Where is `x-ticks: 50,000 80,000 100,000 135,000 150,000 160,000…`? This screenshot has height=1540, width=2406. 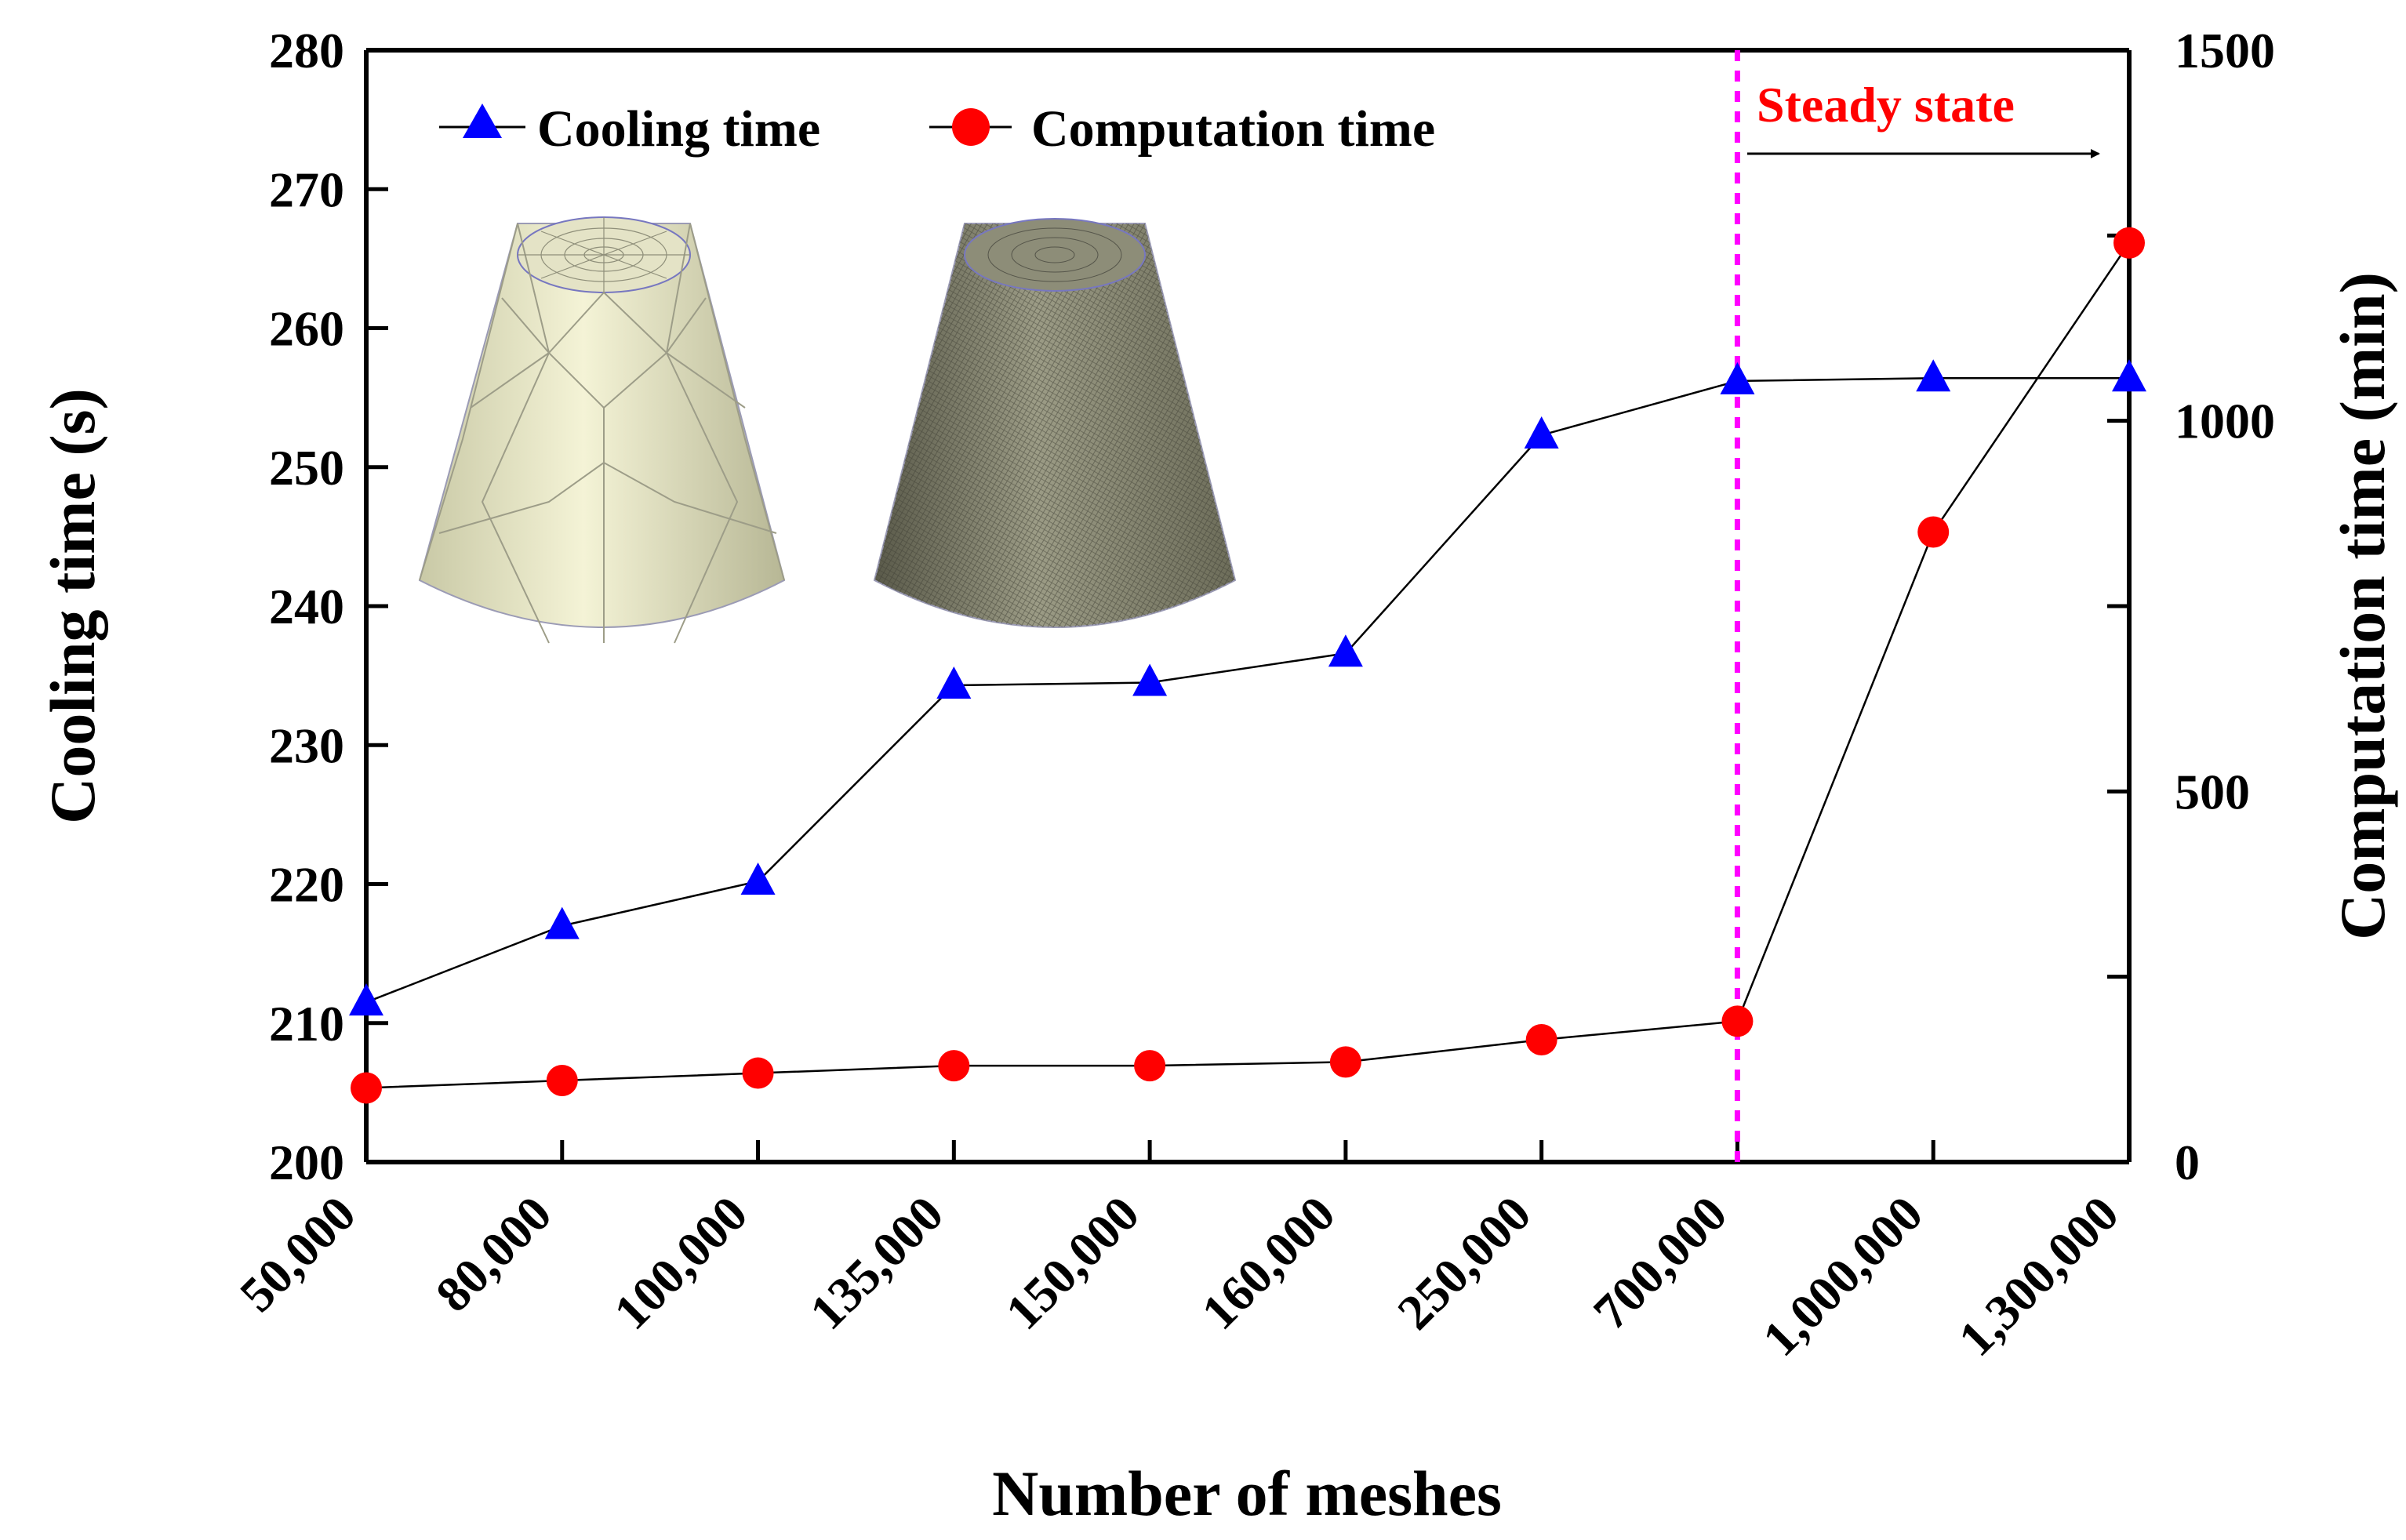 x-ticks: 50,000 80,000 100,000 135,000 150,000 160,000… is located at coordinates (1180, 1254).